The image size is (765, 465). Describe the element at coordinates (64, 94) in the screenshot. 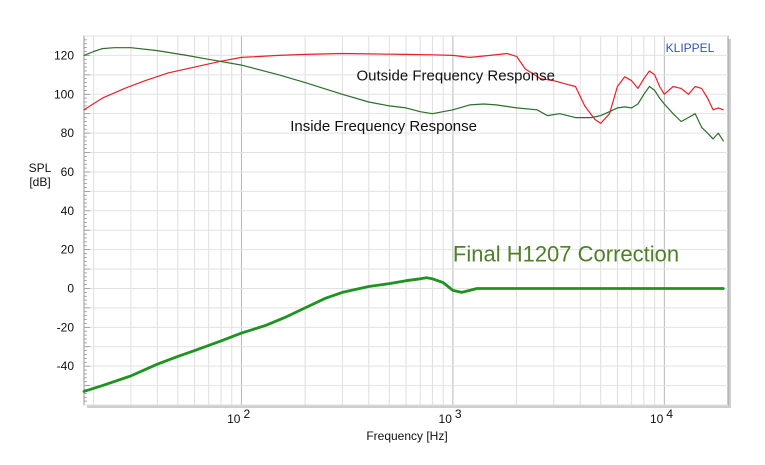

I see `y-tick-label: 100` at that location.